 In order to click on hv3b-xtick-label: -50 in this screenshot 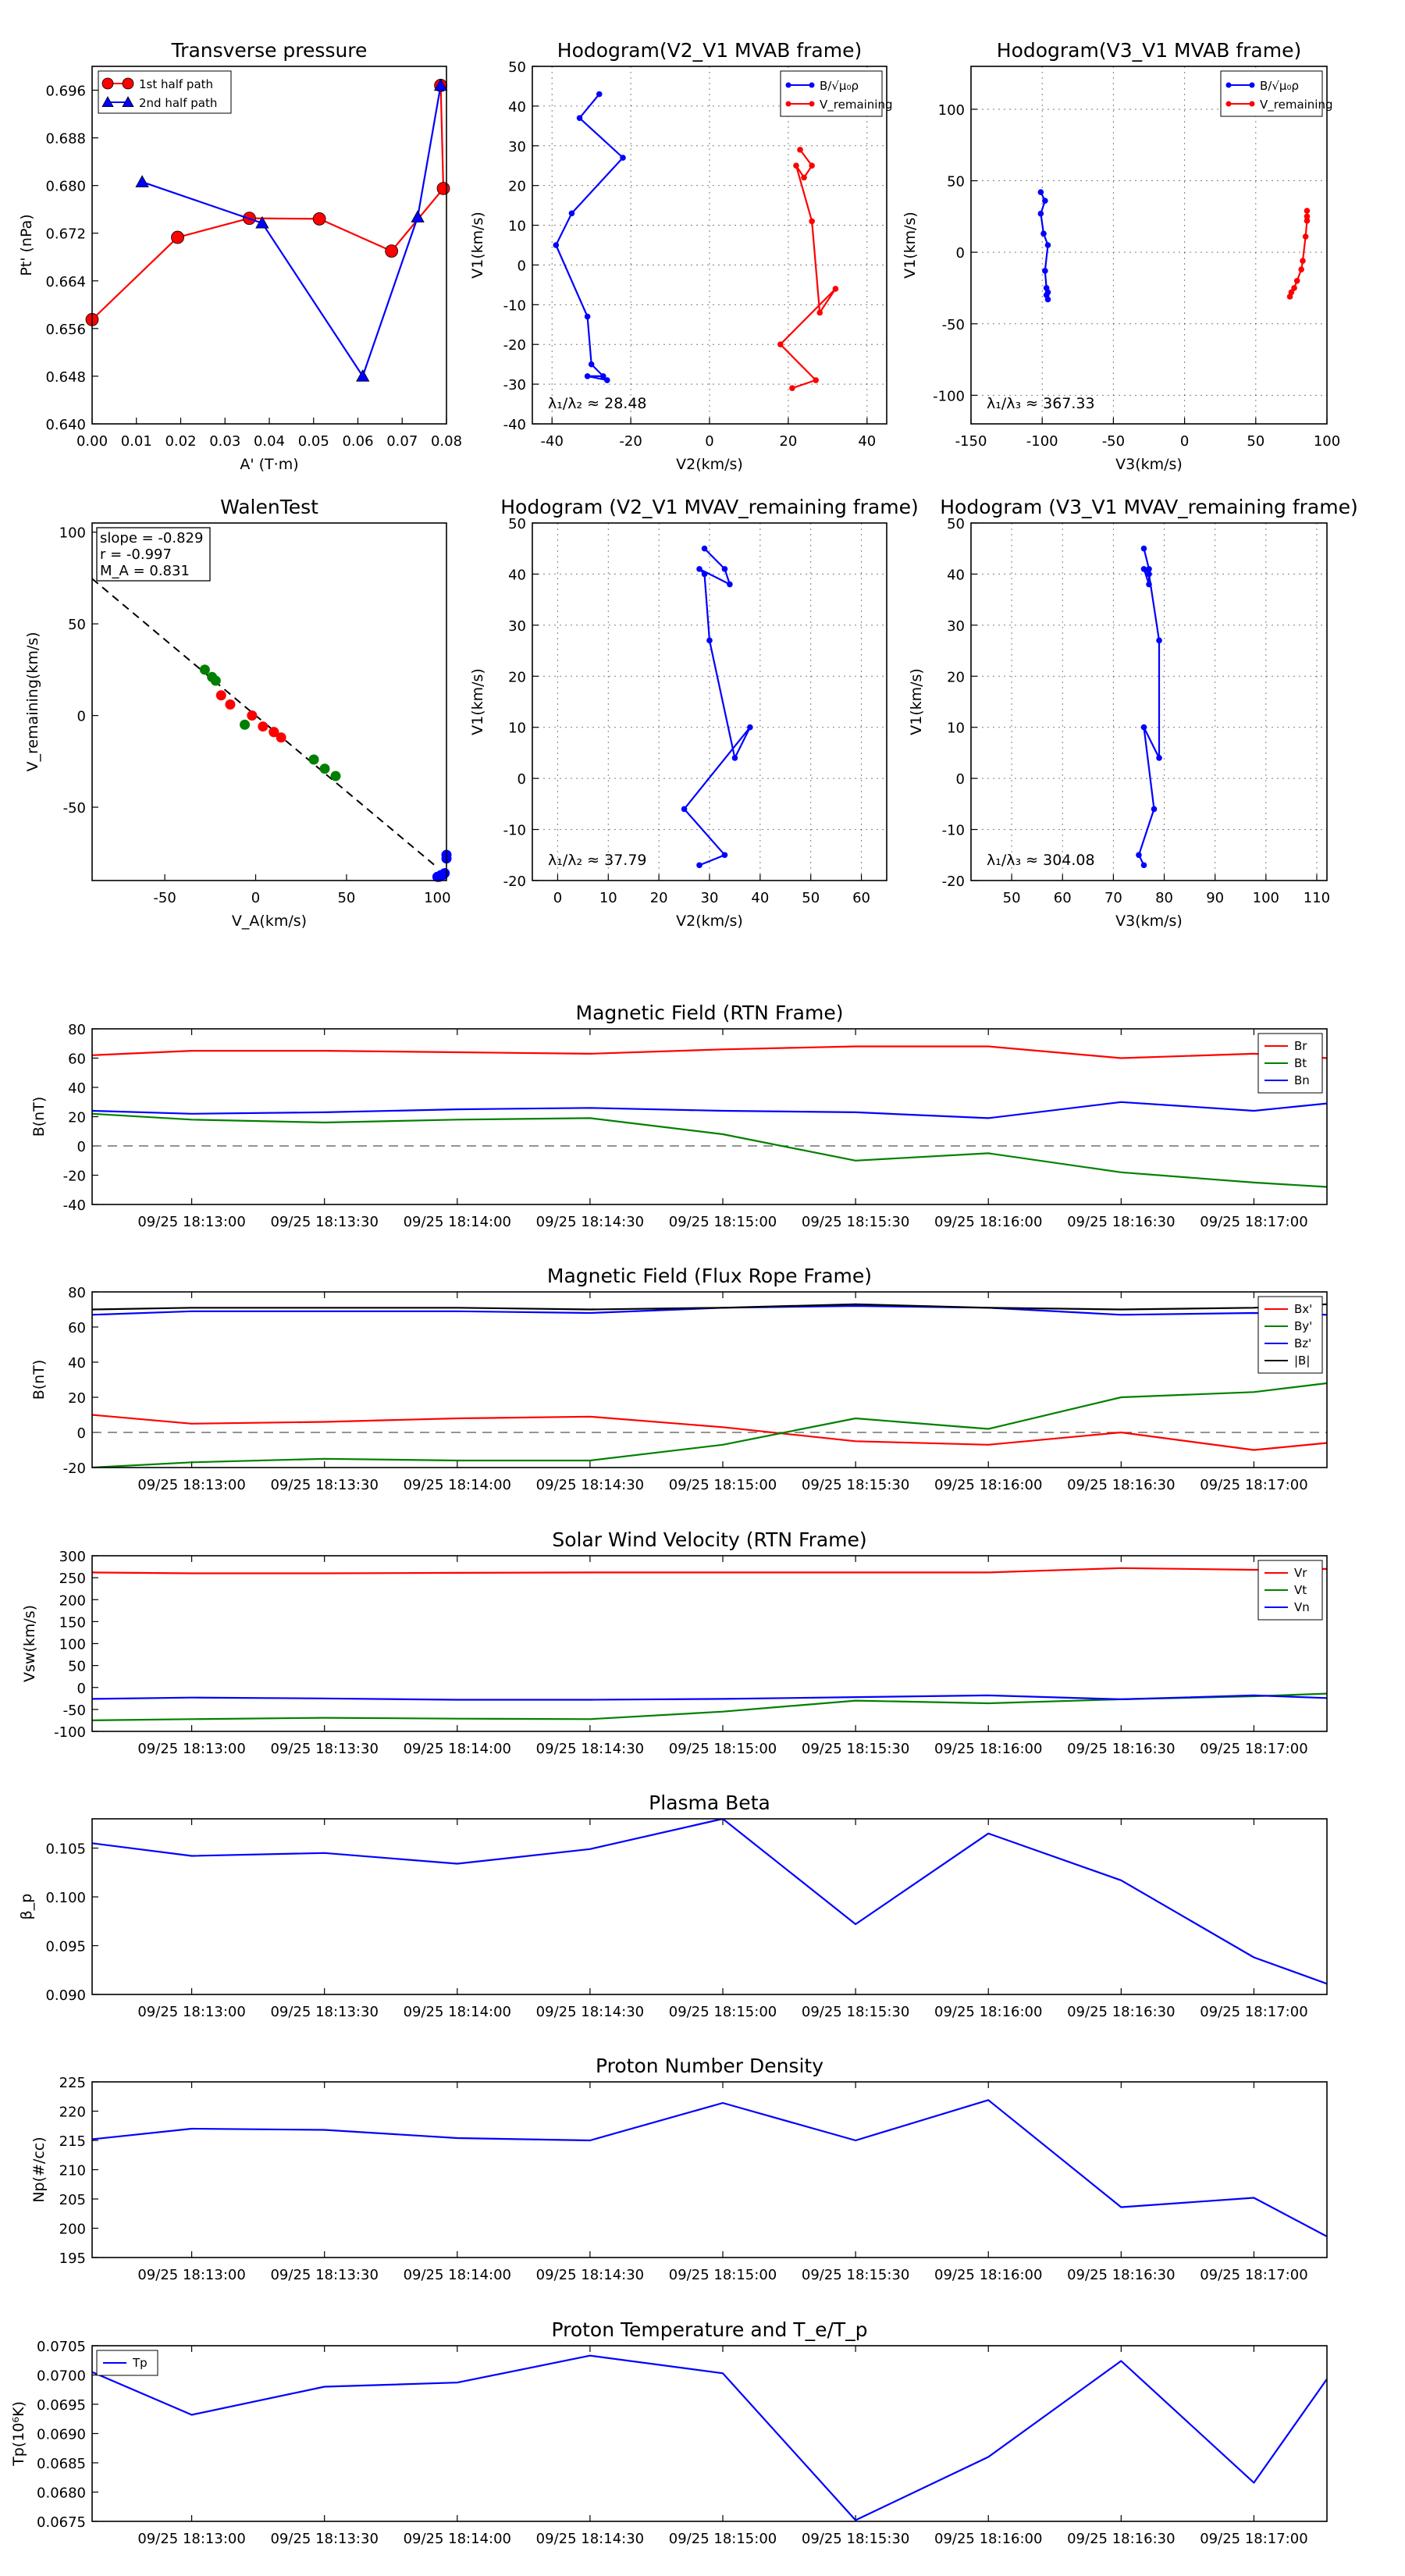, I will do `click(1113, 441)`.